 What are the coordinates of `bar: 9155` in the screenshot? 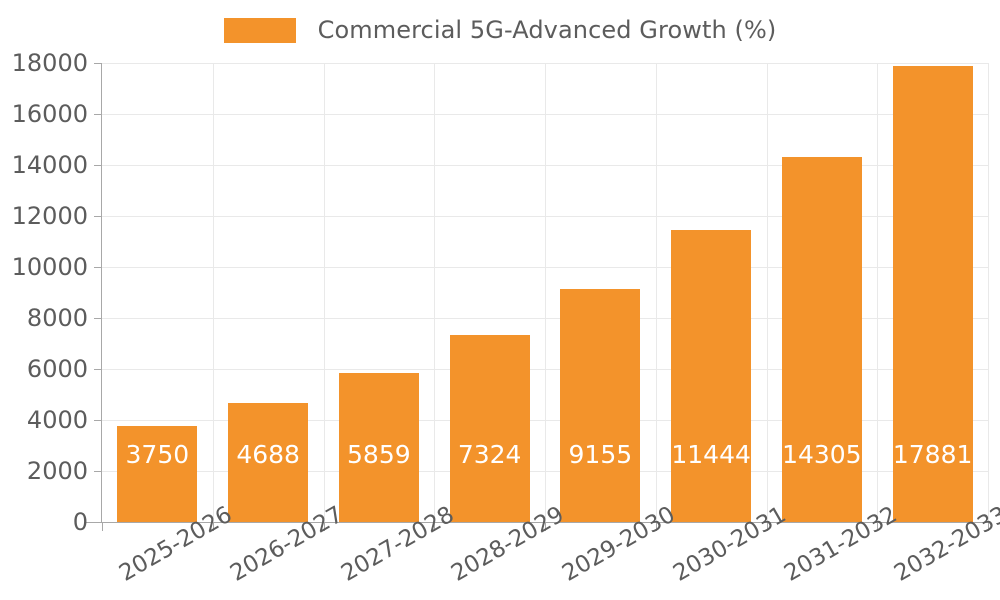 It's located at (600, 405).